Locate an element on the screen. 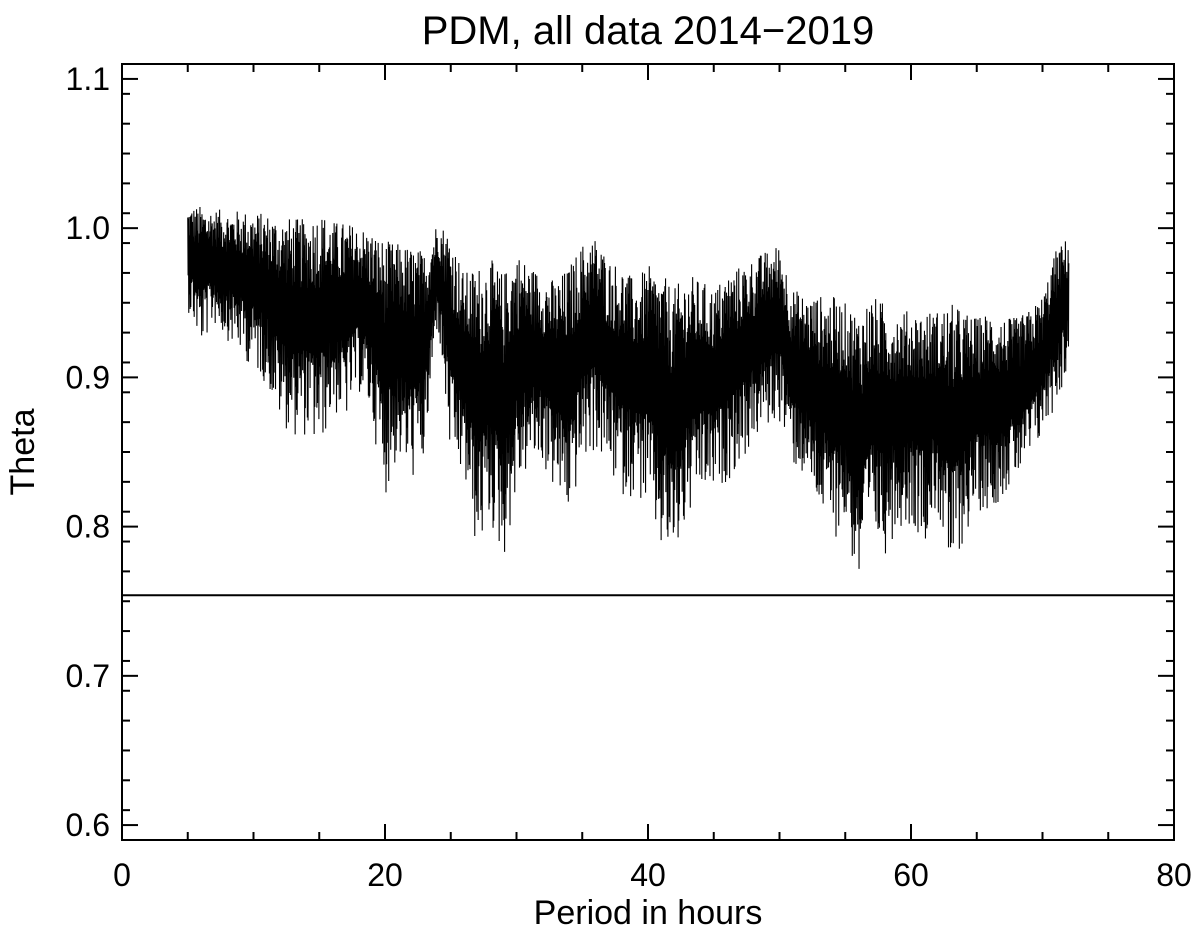  y-tick-label: 1.0 is located at coordinates (88, 228).